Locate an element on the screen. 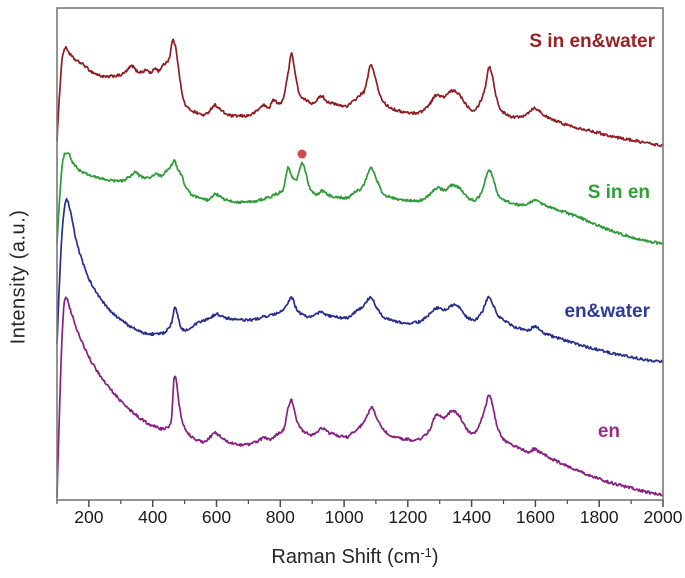 The height and width of the screenshot is (578, 685). series-label-s-in-en-water: S in en&water is located at coordinates (592, 41).